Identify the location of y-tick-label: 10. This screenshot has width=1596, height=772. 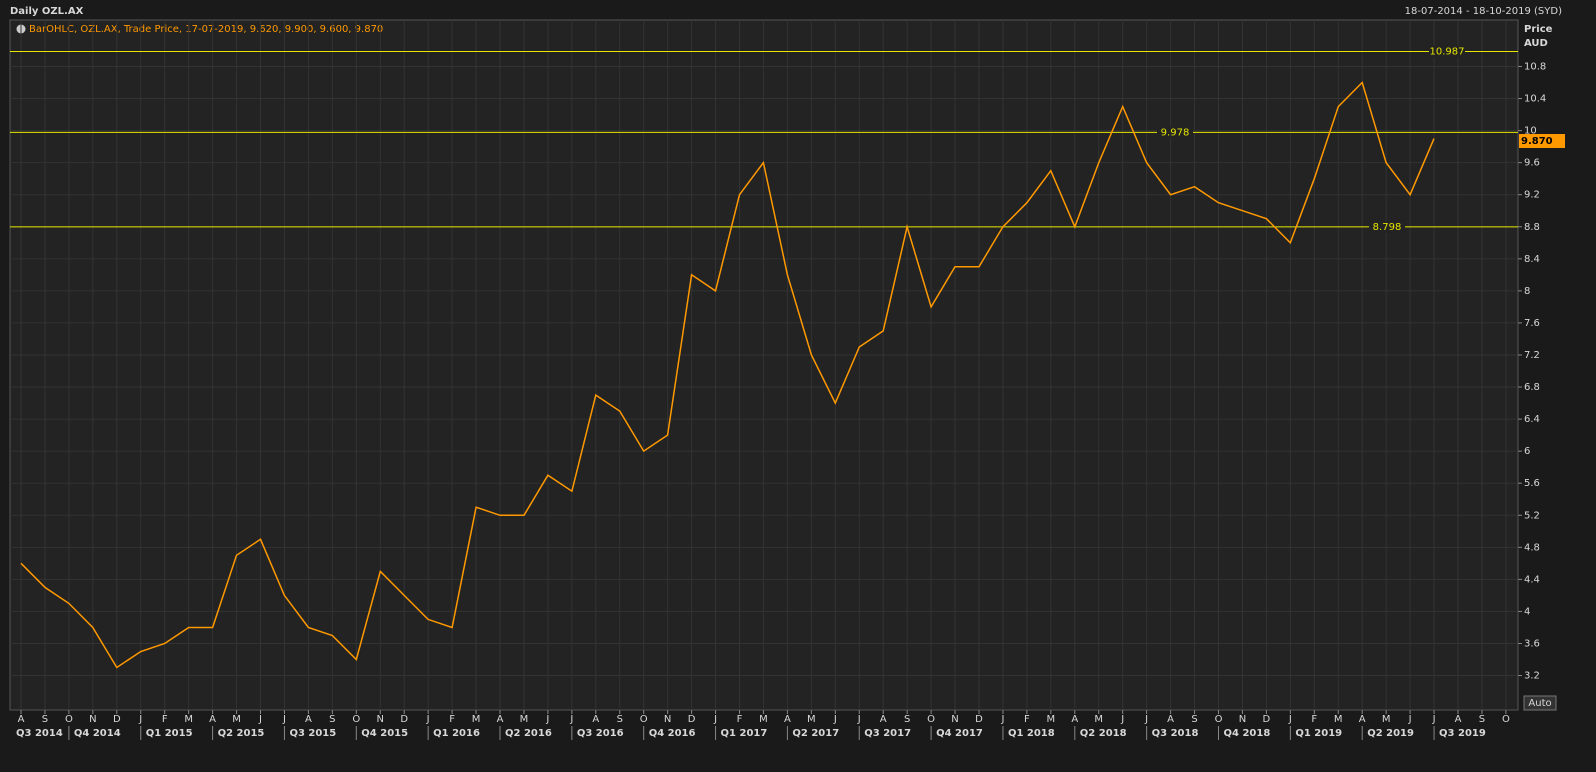
(1530, 131).